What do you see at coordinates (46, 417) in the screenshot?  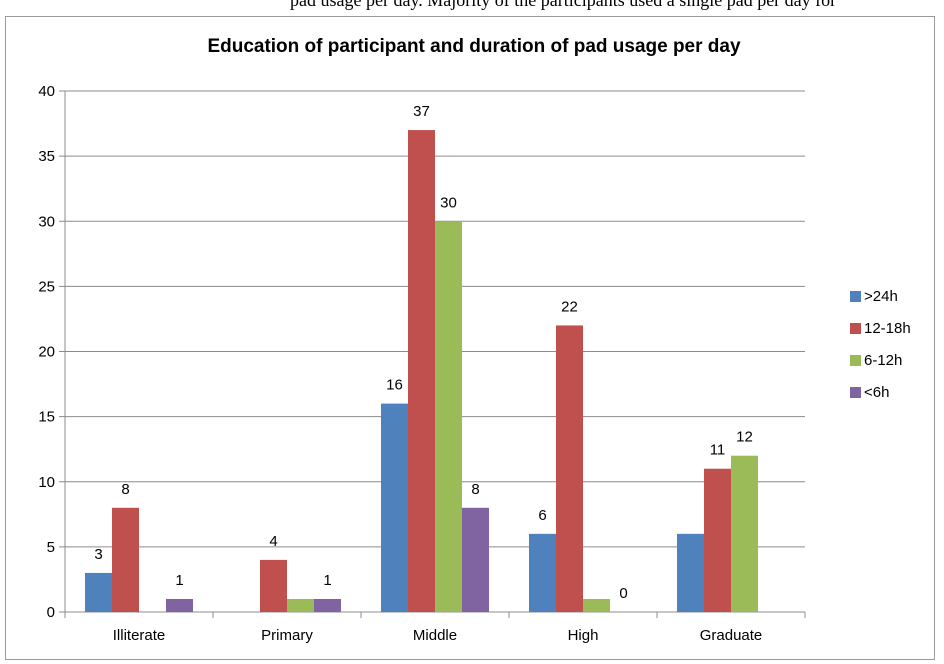 I see `y-tick-label: 15` at bounding box center [46, 417].